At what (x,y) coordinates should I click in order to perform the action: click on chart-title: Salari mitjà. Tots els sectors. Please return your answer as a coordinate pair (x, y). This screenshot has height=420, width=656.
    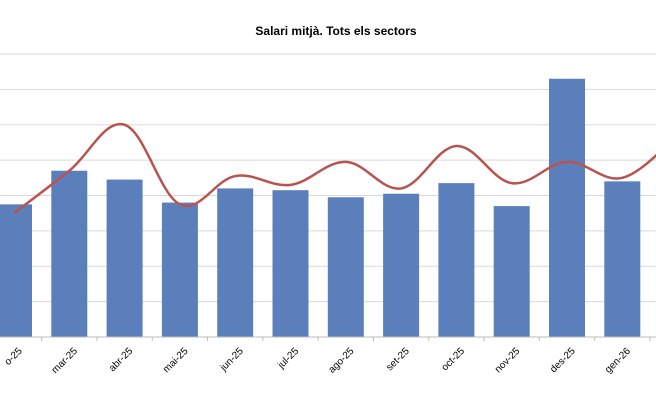
    Looking at the image, I should click on (336, 31).